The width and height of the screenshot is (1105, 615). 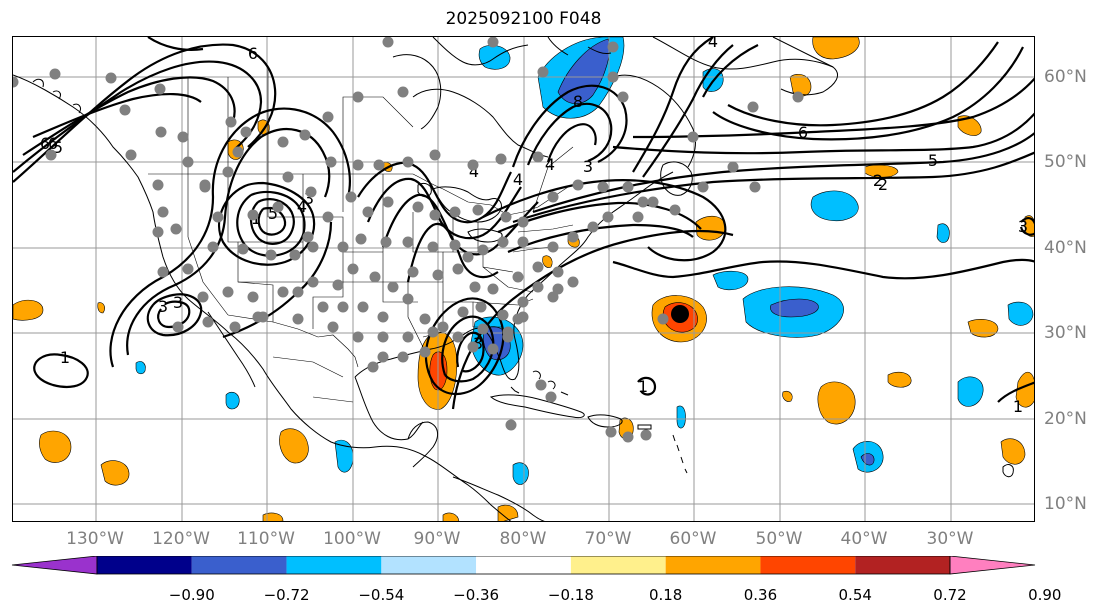 What do you see at coordinates (476, 595) in the screenshot?
I see `colorbar-tick-label: −0.36` at bounding box center [476, 595].